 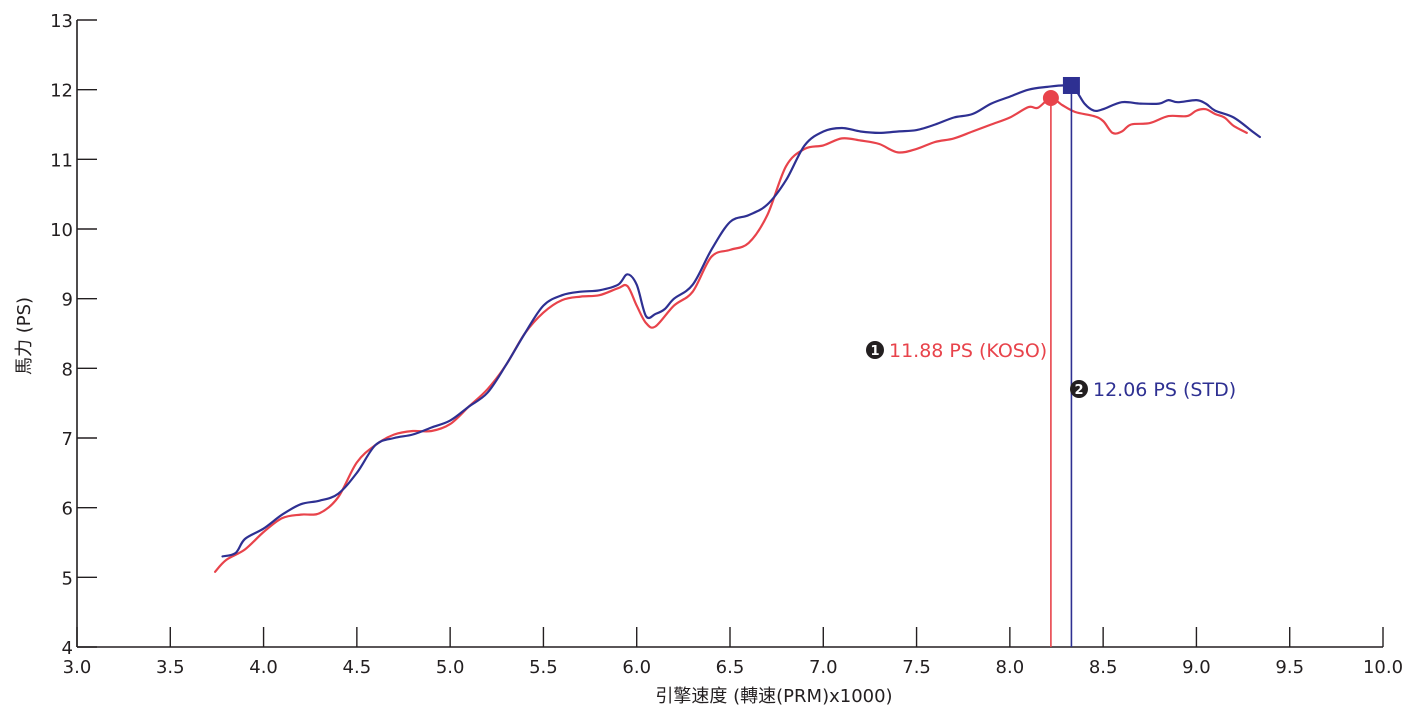 What do you see at coordinates (67, 648) in the screenshot?
I see `y-tick-label: 4` at bounding box center [67, 648].